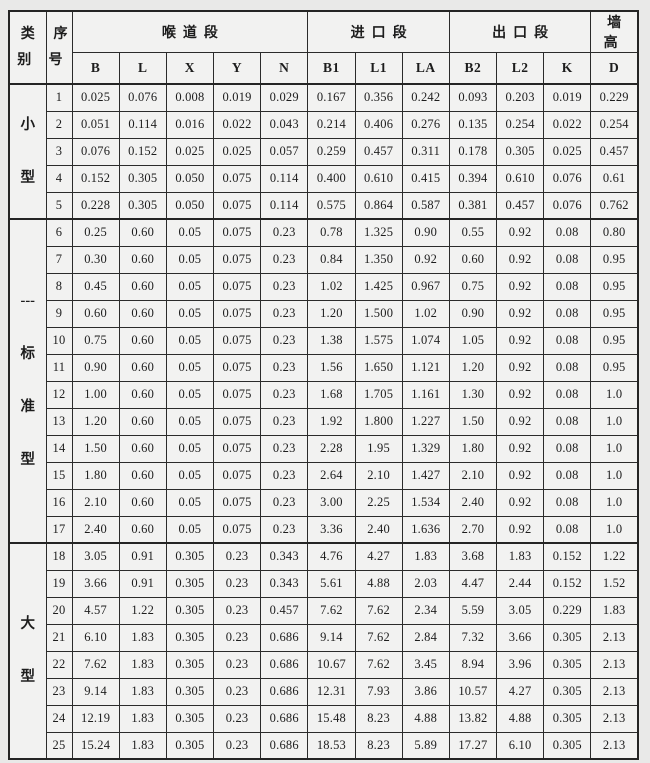 The width and height of the screenshot is (650, 763). Describe the element at coordinates (59, 475) in the screenshot. I see `serial-cell: 15` at that location.